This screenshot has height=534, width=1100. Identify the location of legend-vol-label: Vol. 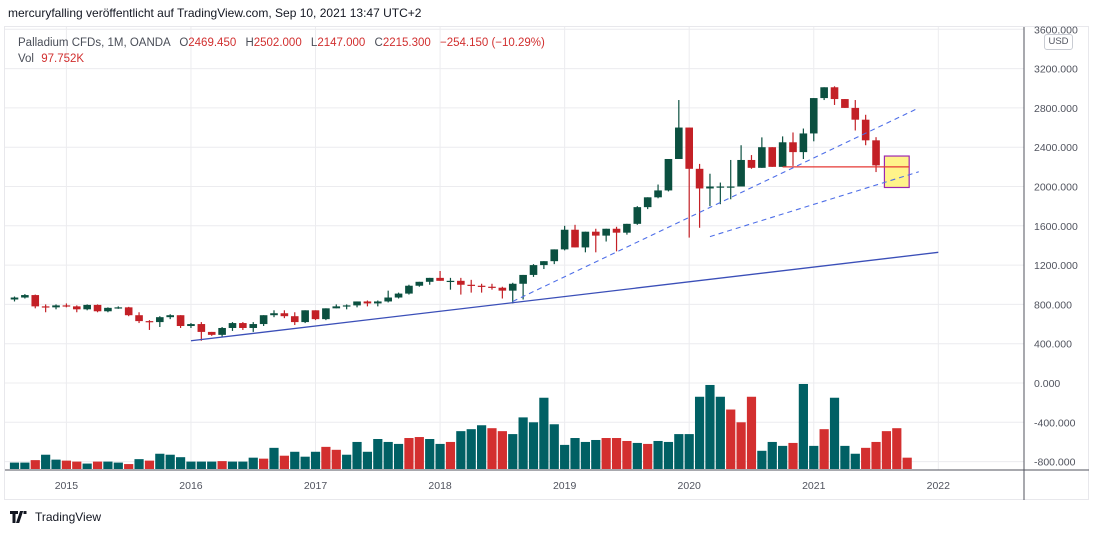
(26, 59).